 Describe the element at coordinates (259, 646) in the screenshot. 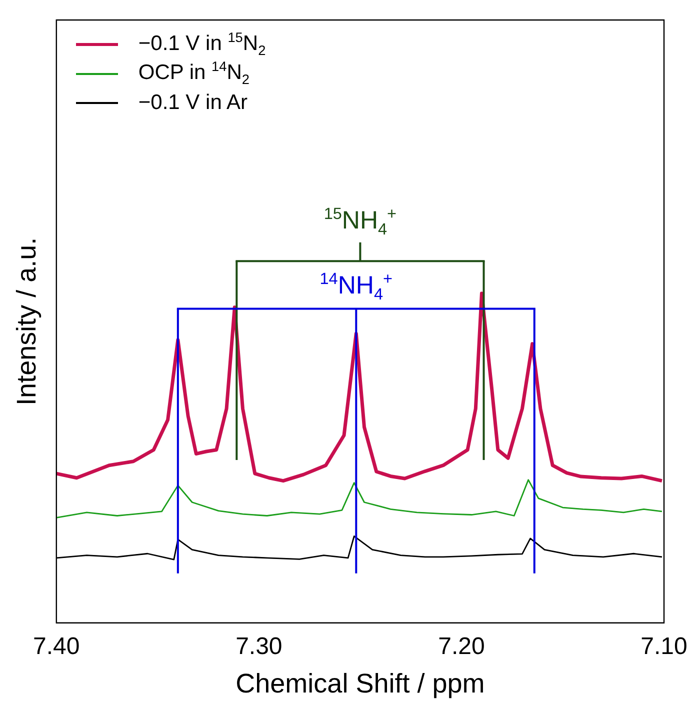

I see `x-tick-label: 7.30` at that location.